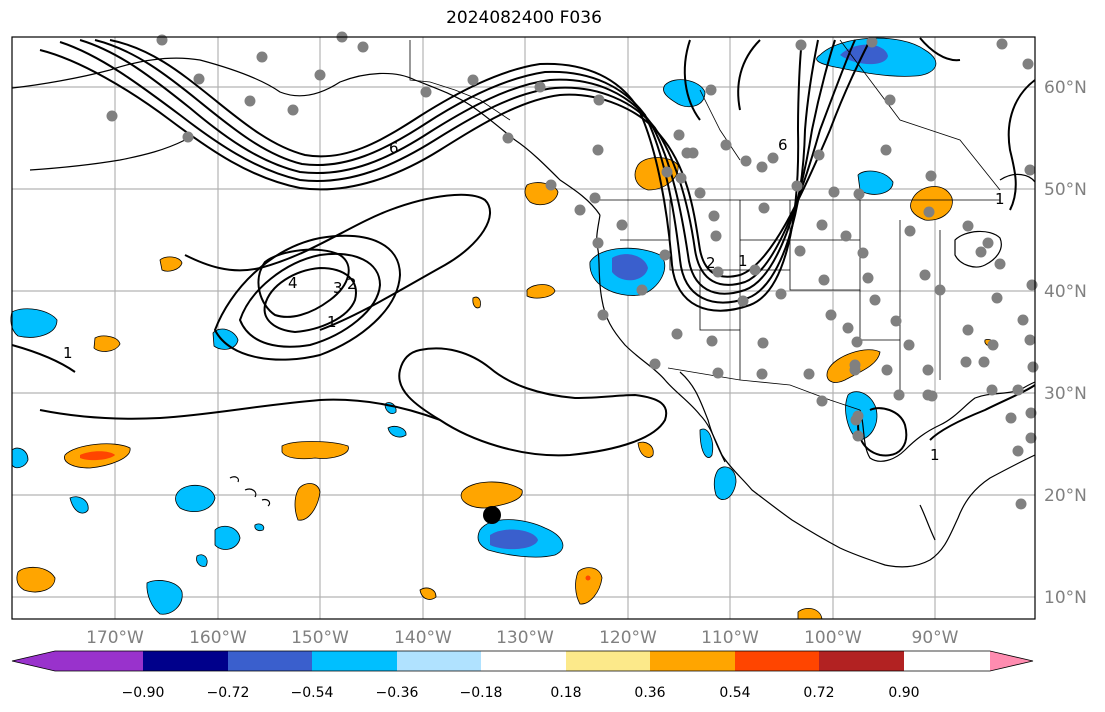 The image size is (1105, 712). I want to click on lon-label: 110°W, so click(730, 638).